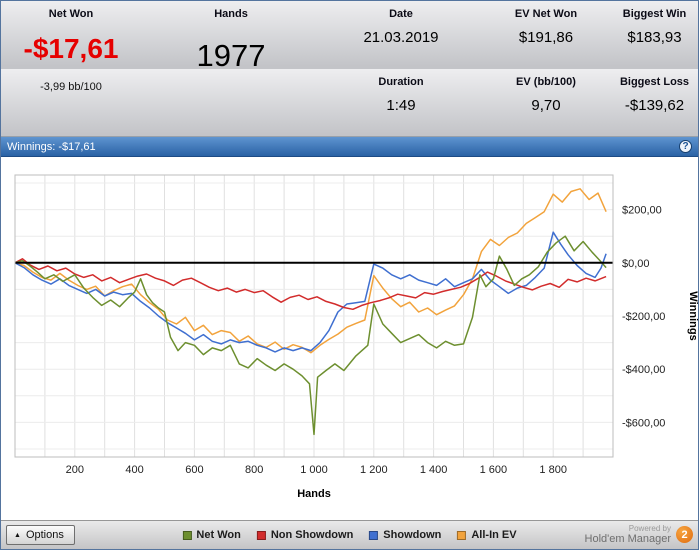  I want to click on stat-biggest-win: Biggest Win $183,93, so click(654, 35).